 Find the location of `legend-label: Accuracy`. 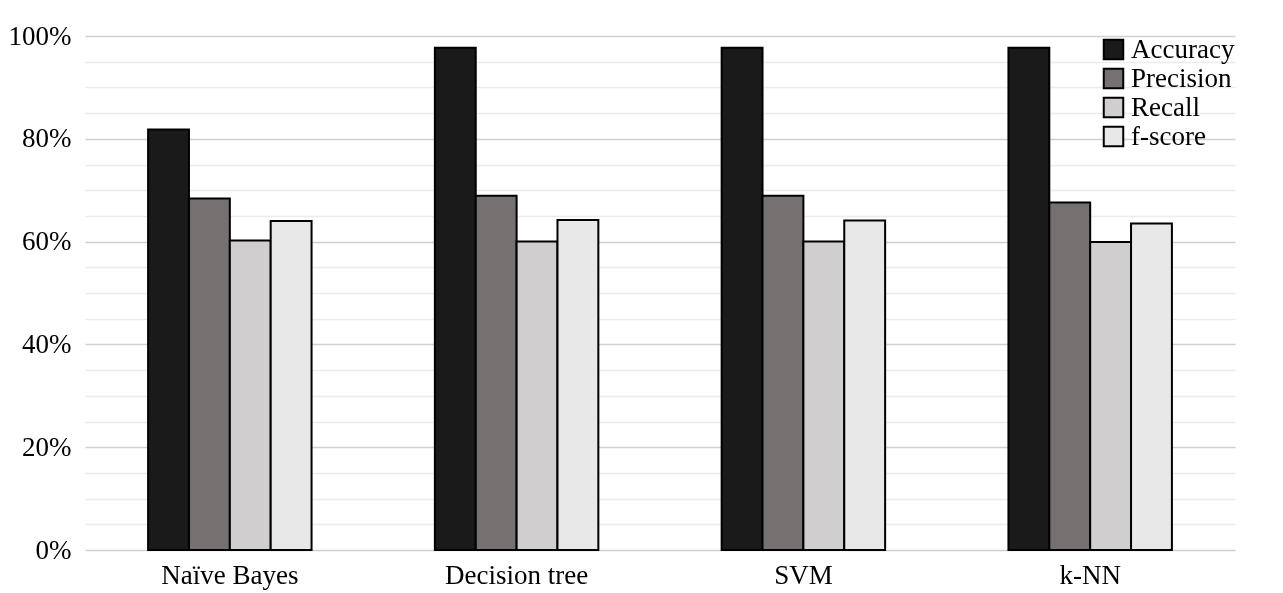

legend-label: Accuracy is located at coordinates (1183, 48).